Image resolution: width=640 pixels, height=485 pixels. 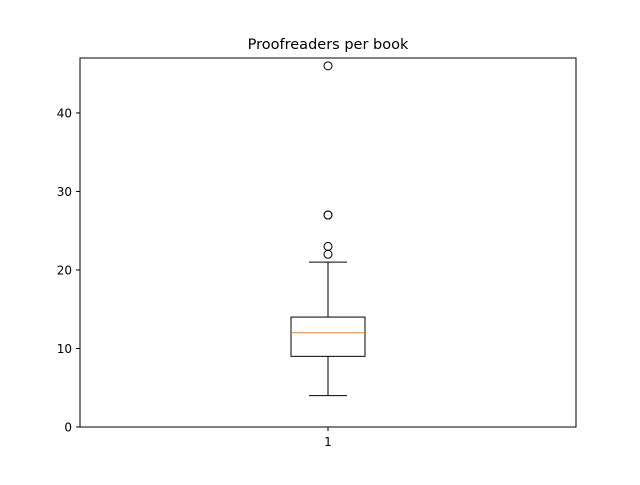 I want to click on box-group, so click(x=328, y=229).